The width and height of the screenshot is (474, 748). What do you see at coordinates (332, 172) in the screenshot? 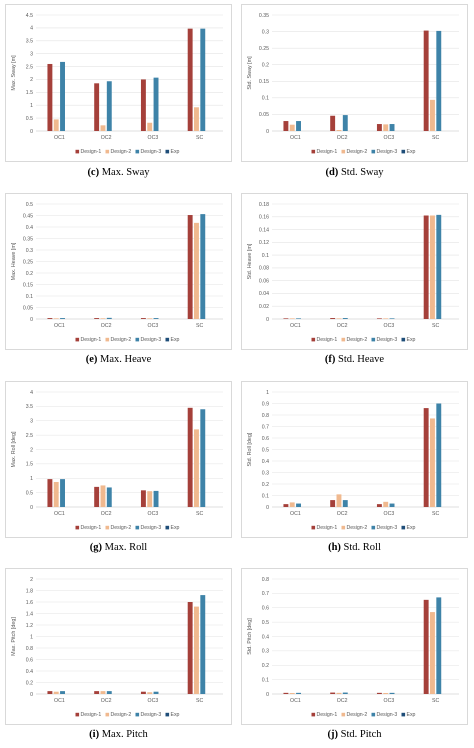
I see `caption-letter: (d)` at bounding box center [332, 172].